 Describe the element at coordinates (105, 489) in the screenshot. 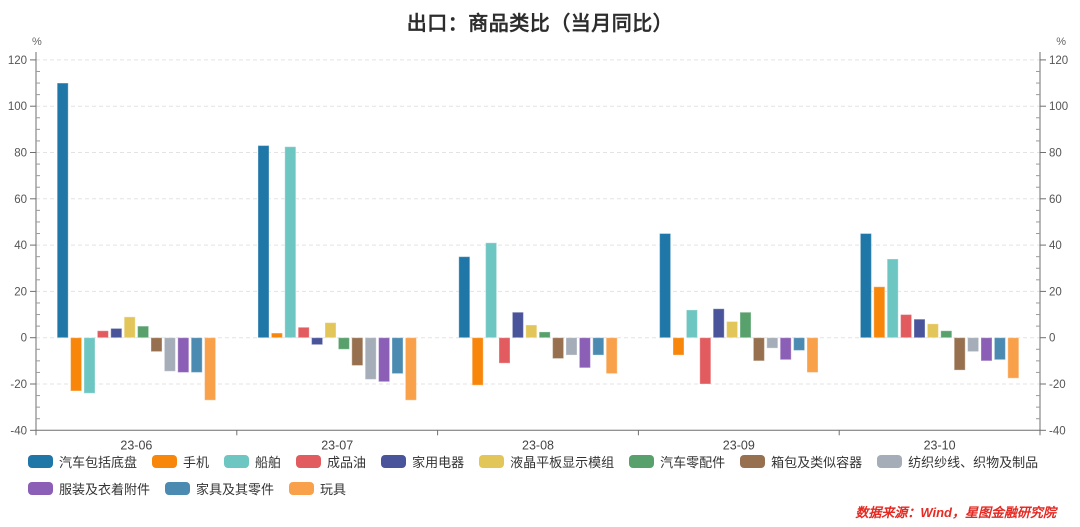

I see `legend-label: 服装及衣着附件` at that location.